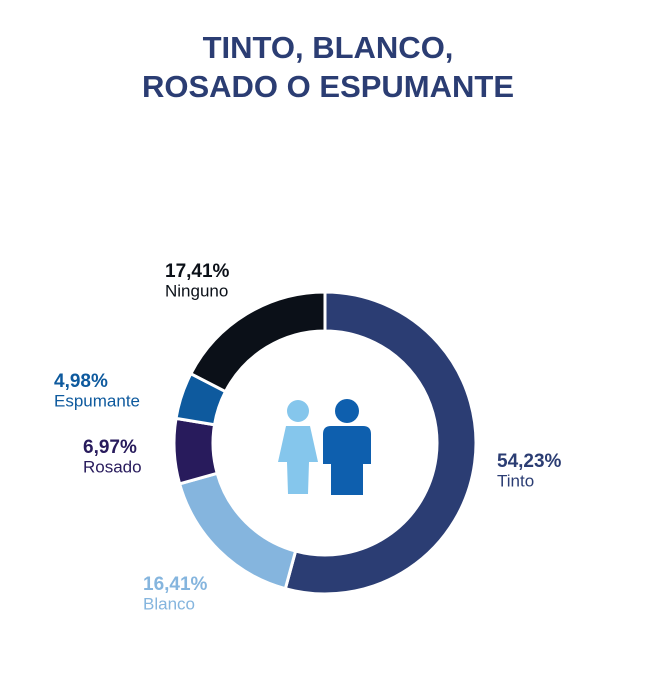 The height and width of the screenshot is (690, 654). What do you see at coordinates (112, 466) in the screenshot?
I see `category-label: Rosado` at bounding box center [112, 466].